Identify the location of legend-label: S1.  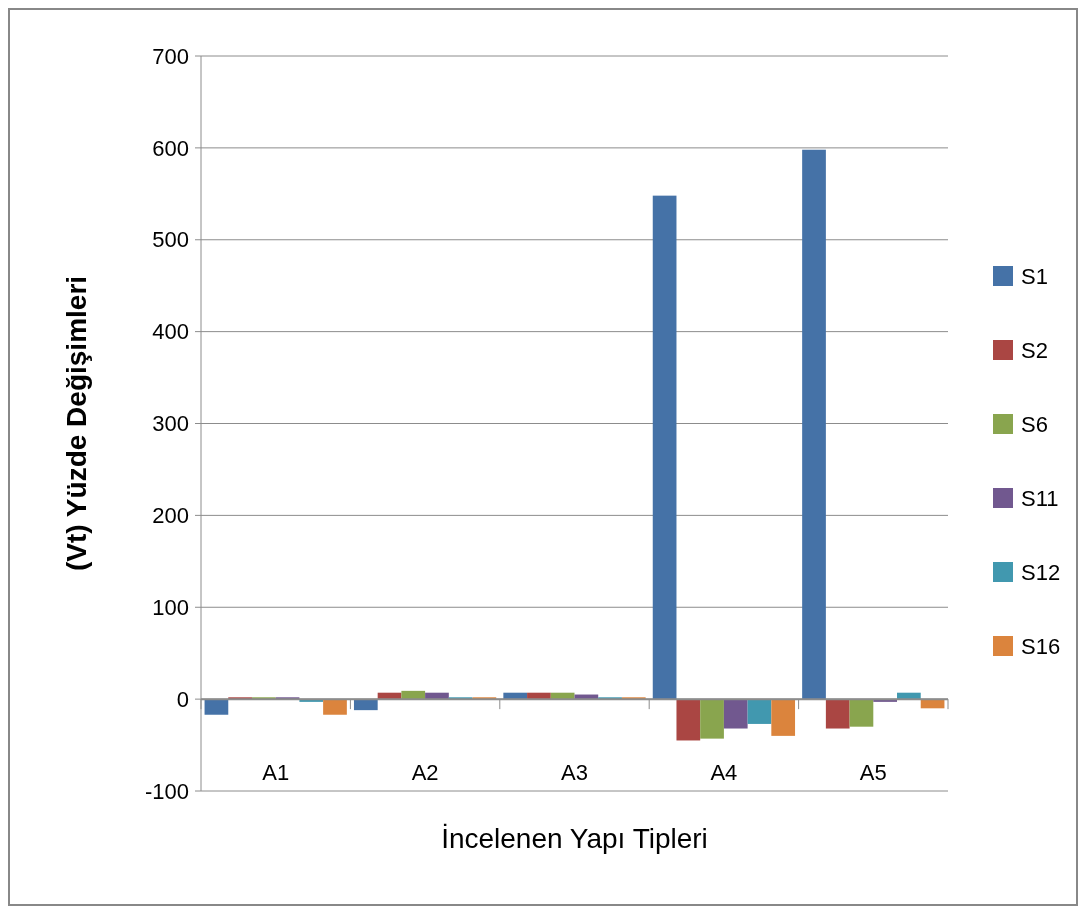
(1034, 276).